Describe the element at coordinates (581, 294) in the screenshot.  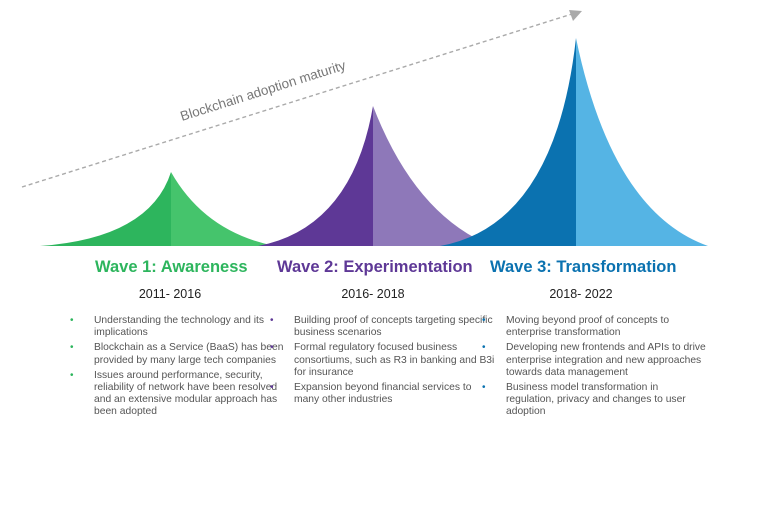
I see `wave3-years: 2018- 2022` at that location.